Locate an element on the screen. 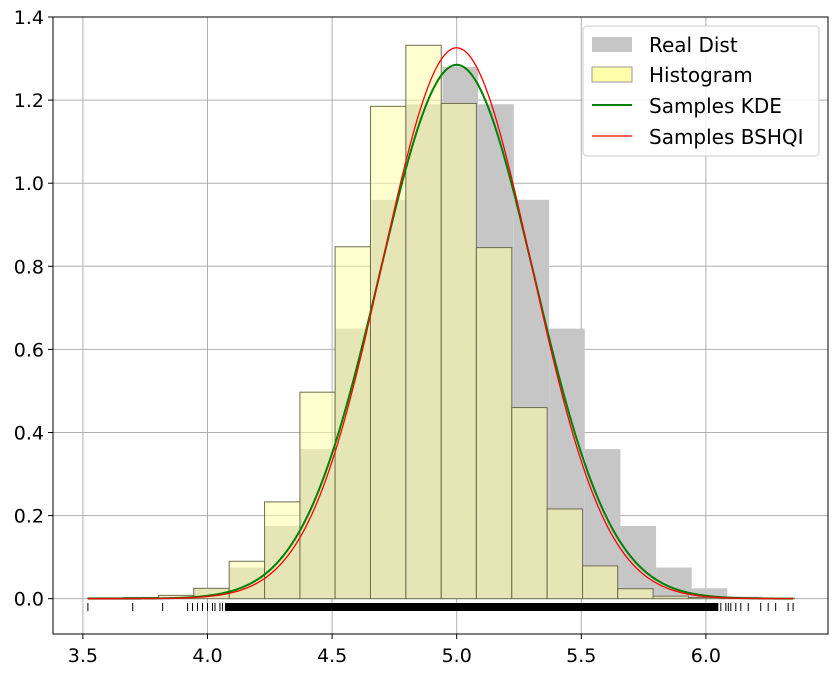 This screenshot has height=673, width=837. legend-label-histogram: Histogram is located at coordinates (701, 75).